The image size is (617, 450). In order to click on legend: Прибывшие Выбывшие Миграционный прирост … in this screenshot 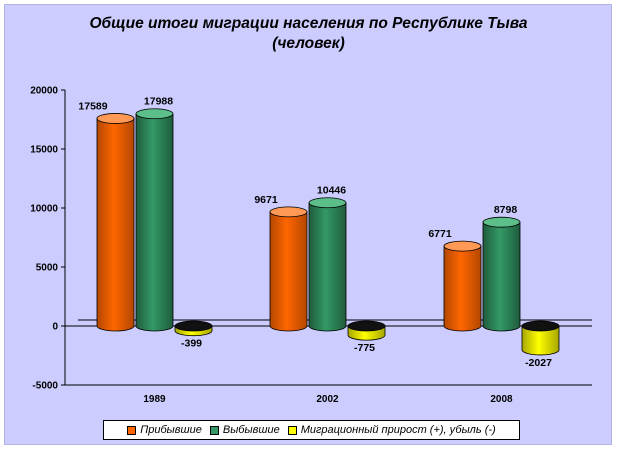, I will do `click(311, 430)`.